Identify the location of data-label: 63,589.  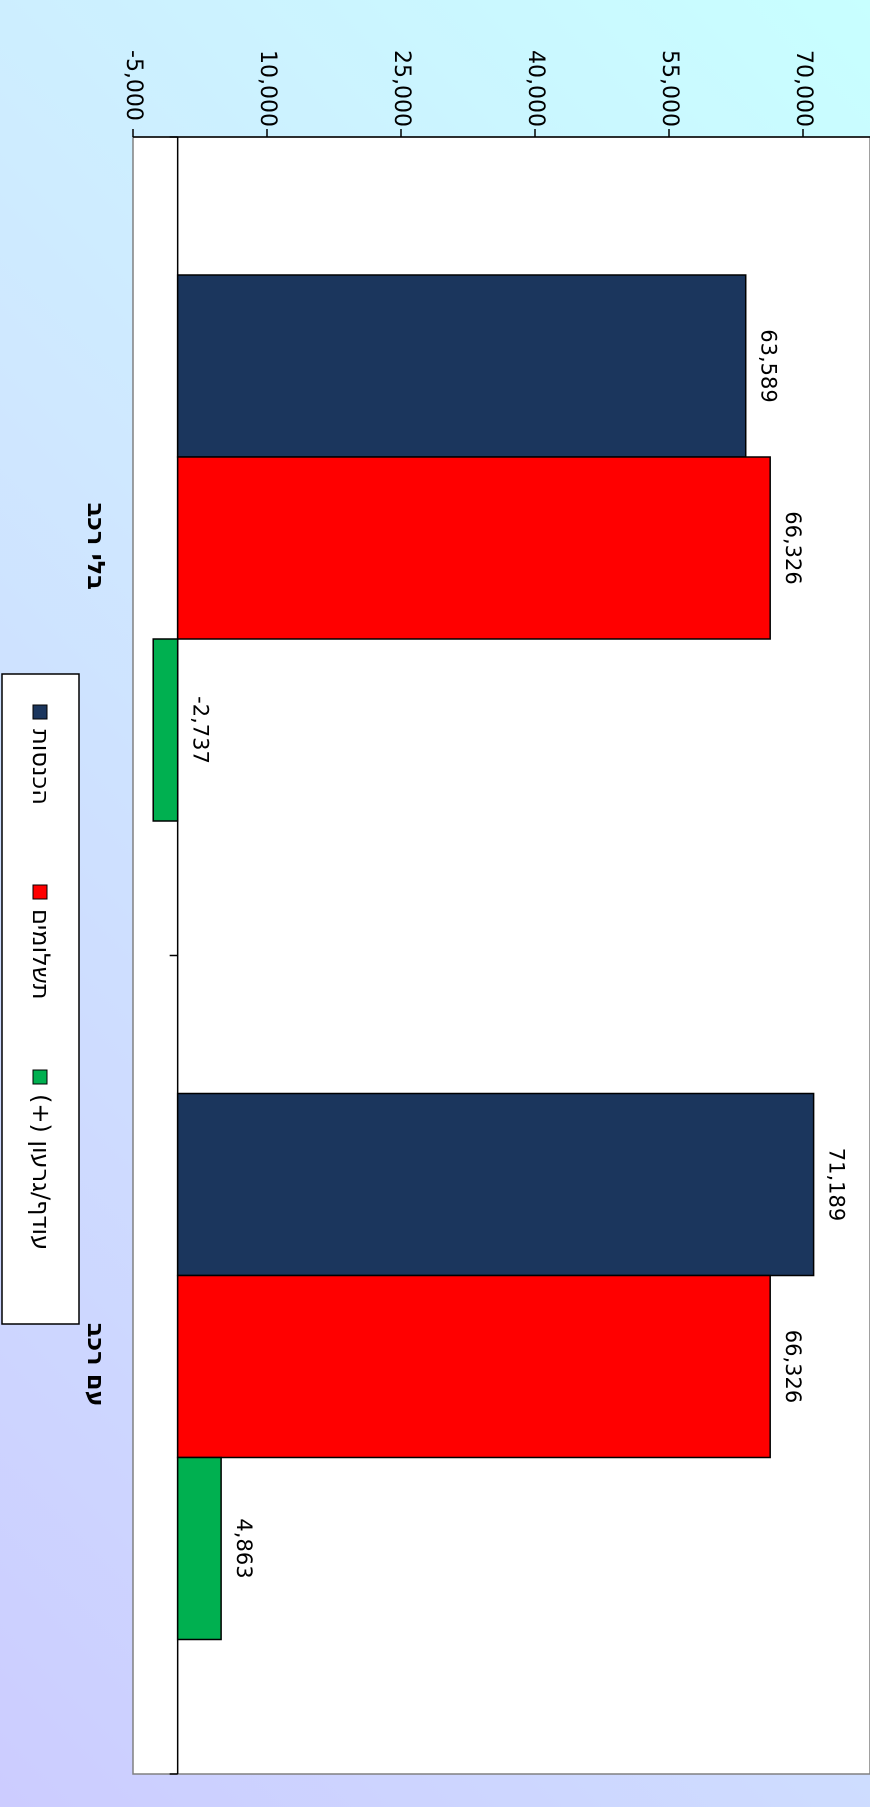
(769, 365).